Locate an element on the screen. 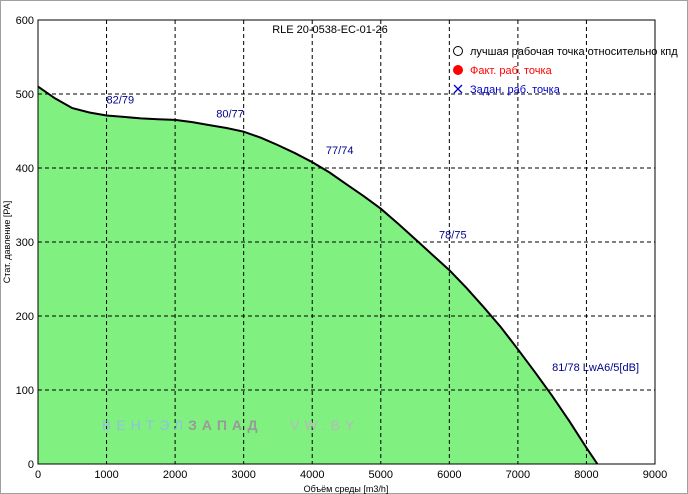 This screenshot has height=494, width=688. legend-label: лучшая рабочая точка относительно кпд is located at coordinates (574, 52).